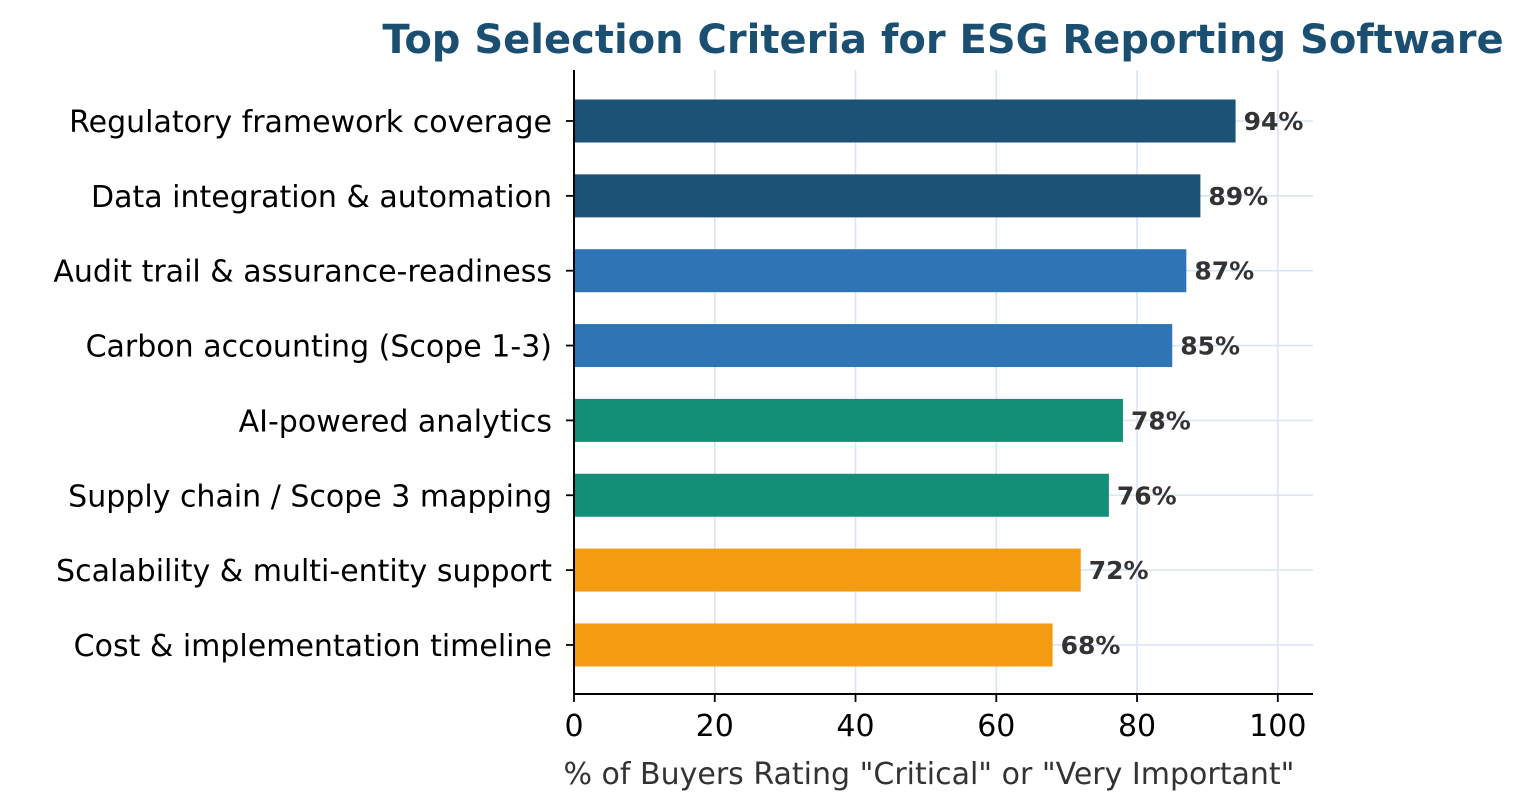 The width and height of the screenshot is (1536, 811). I want to click on category-label: Cost & implementation timeline, so click(313, 646).